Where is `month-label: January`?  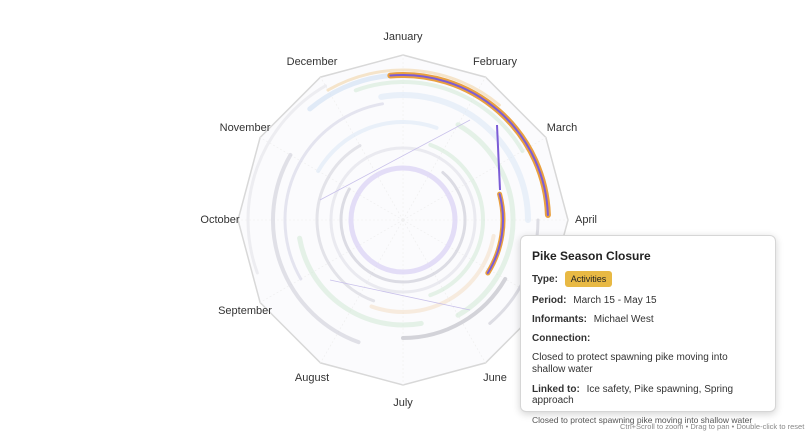 month-label: January is located at coordinates (403, 37).